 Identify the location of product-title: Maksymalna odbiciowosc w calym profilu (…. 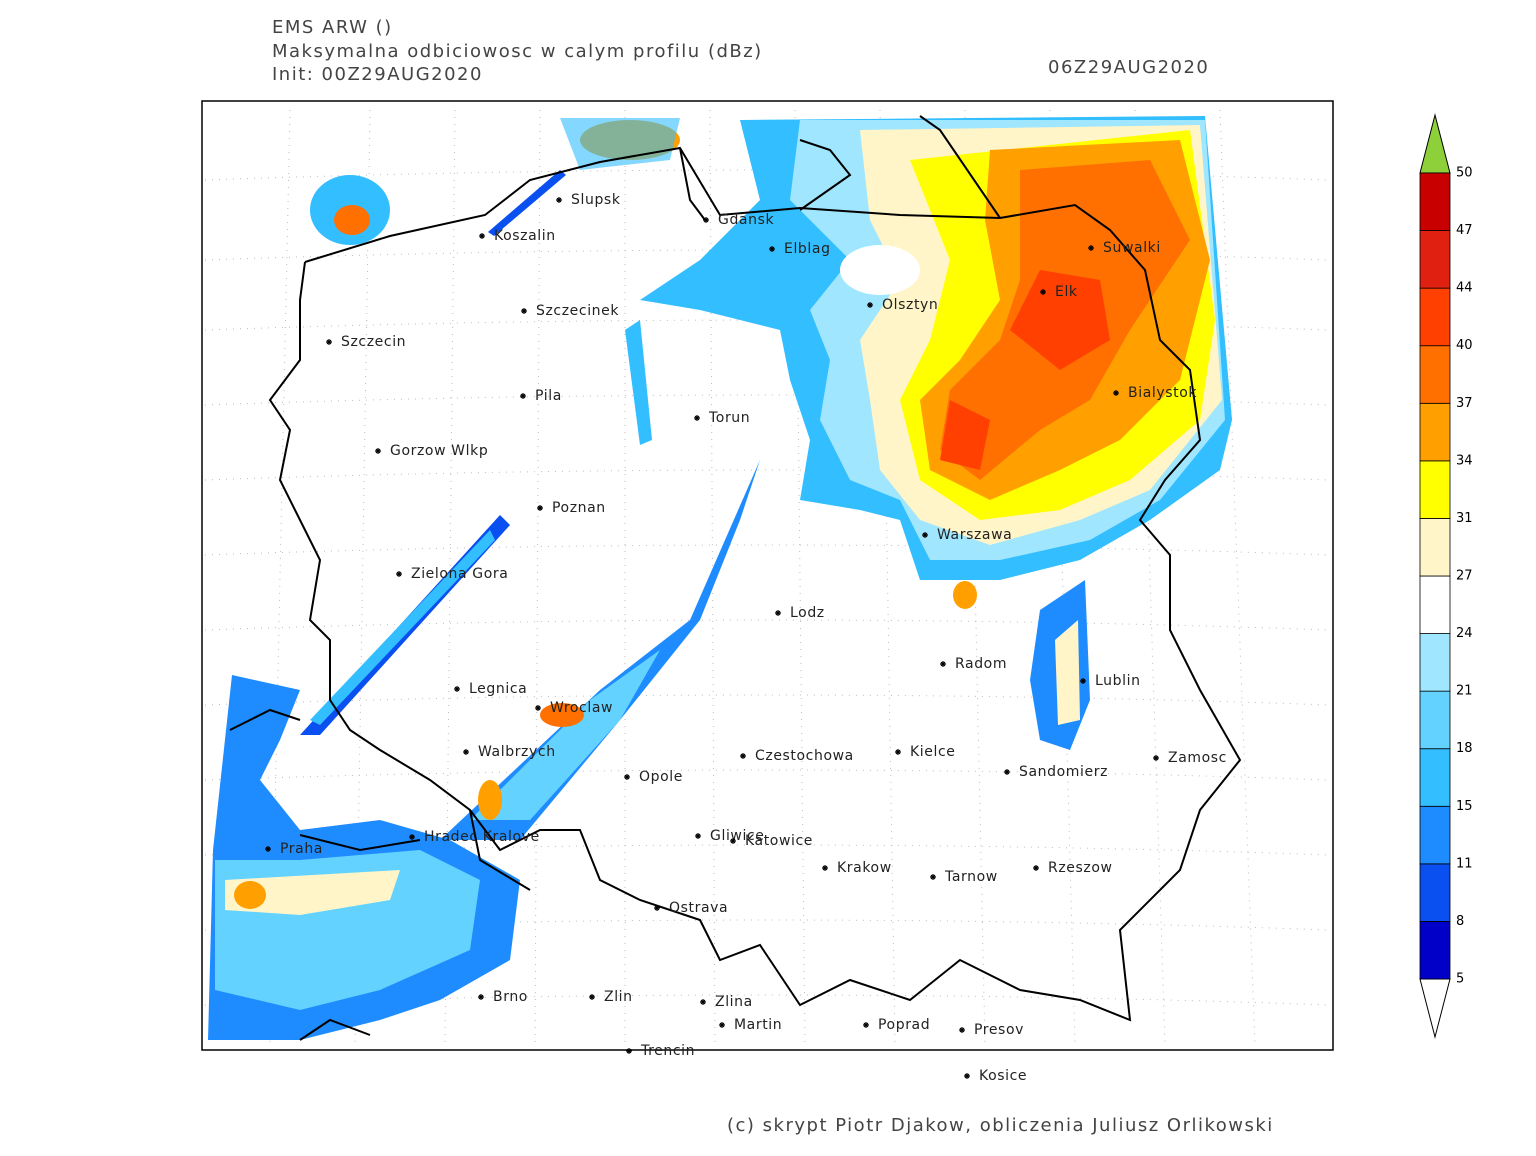
(517, 51).